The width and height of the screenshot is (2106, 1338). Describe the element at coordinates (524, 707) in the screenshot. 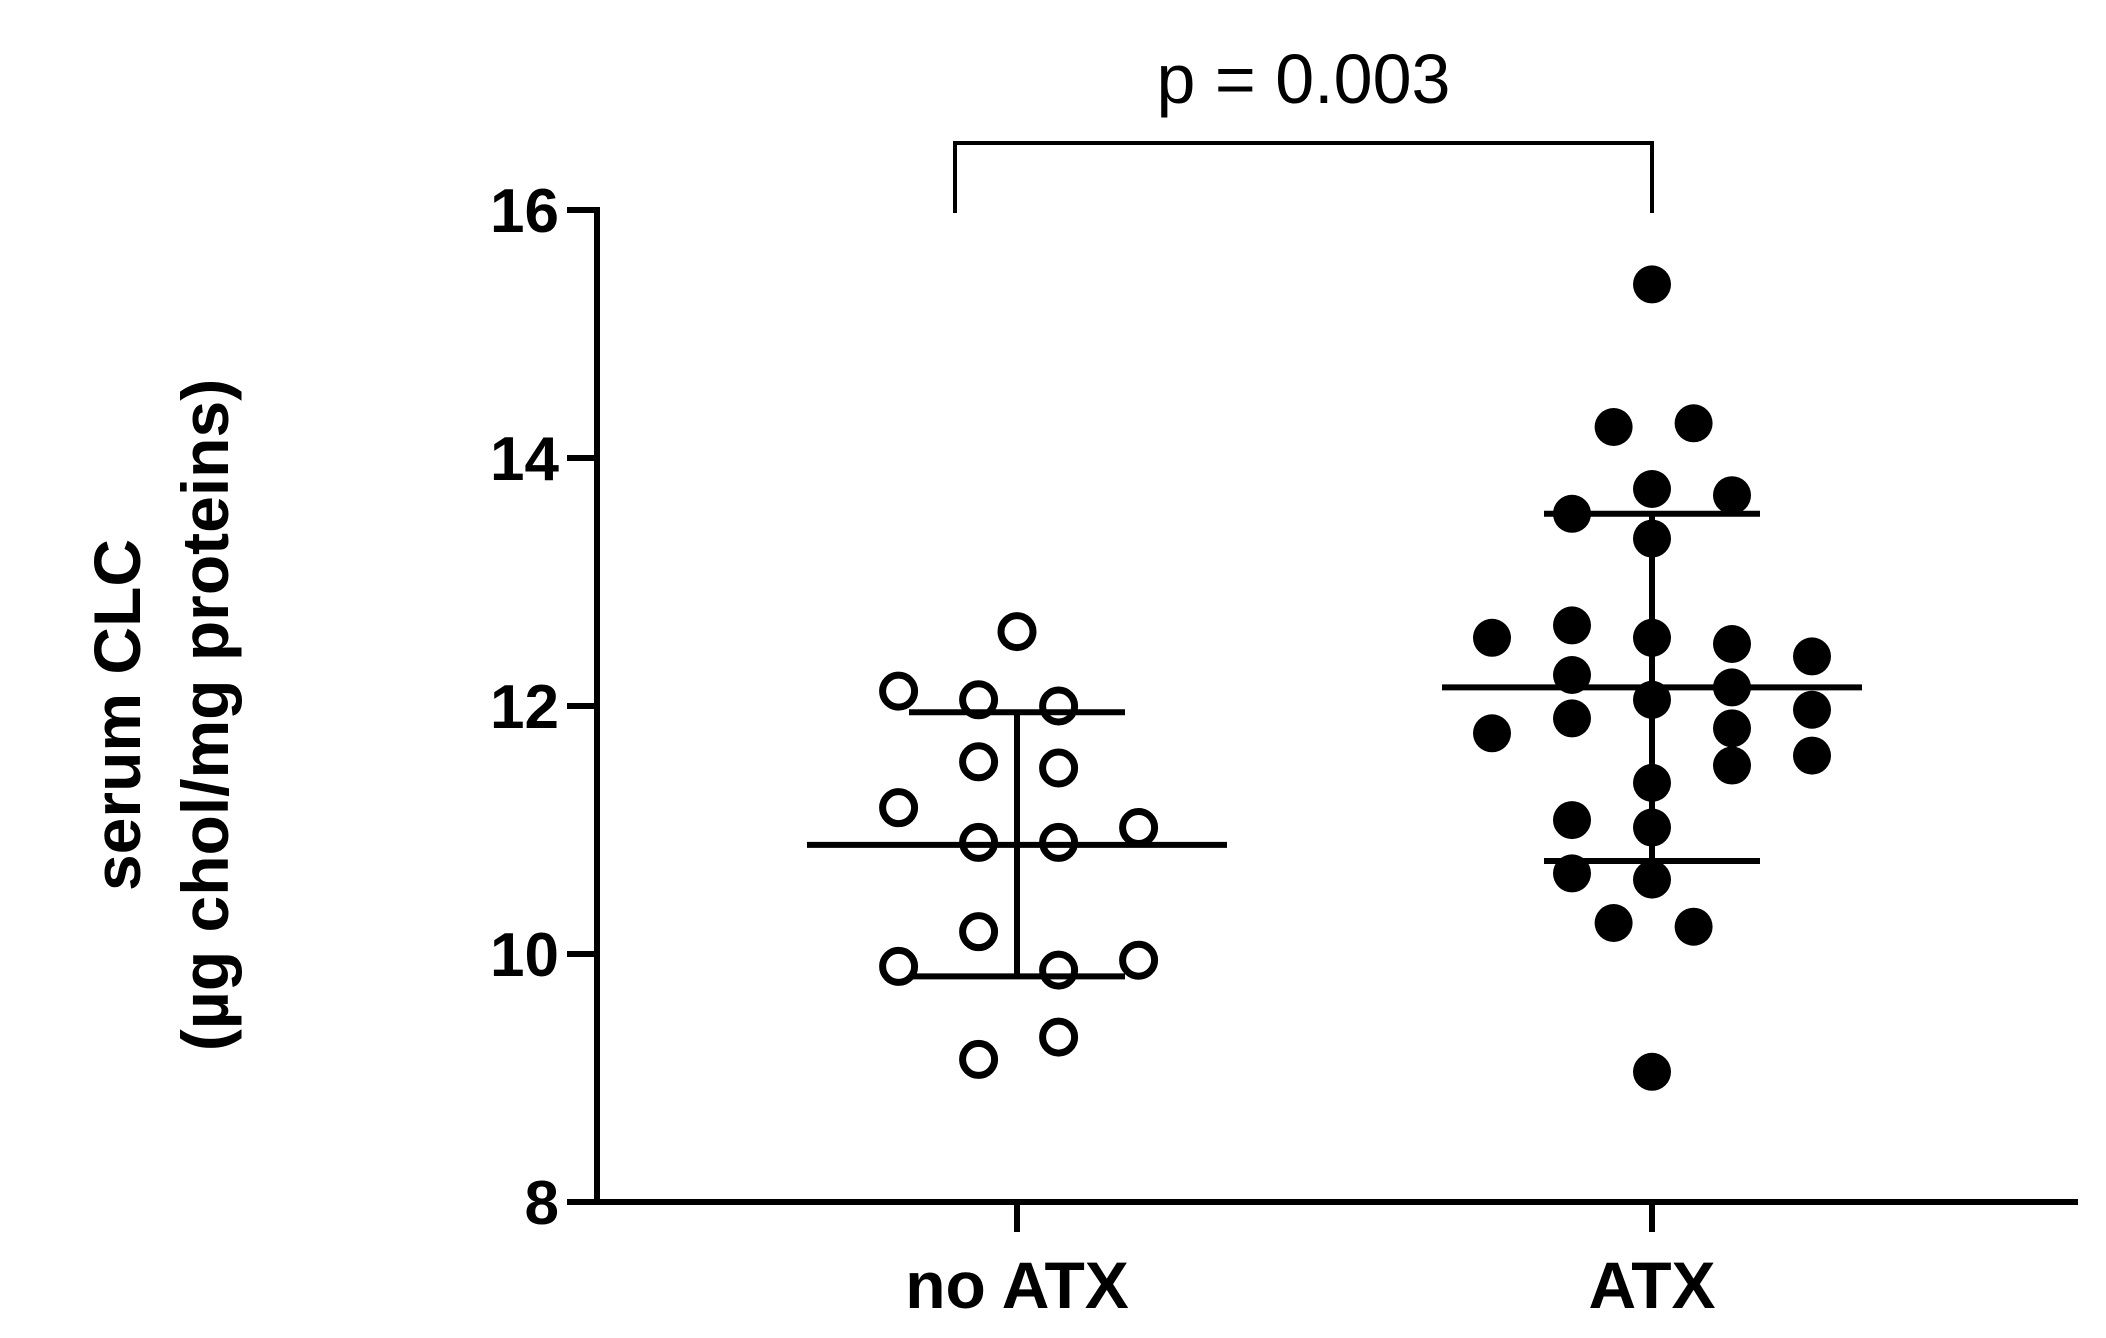

I see `y-tick-label: 12` at that location.